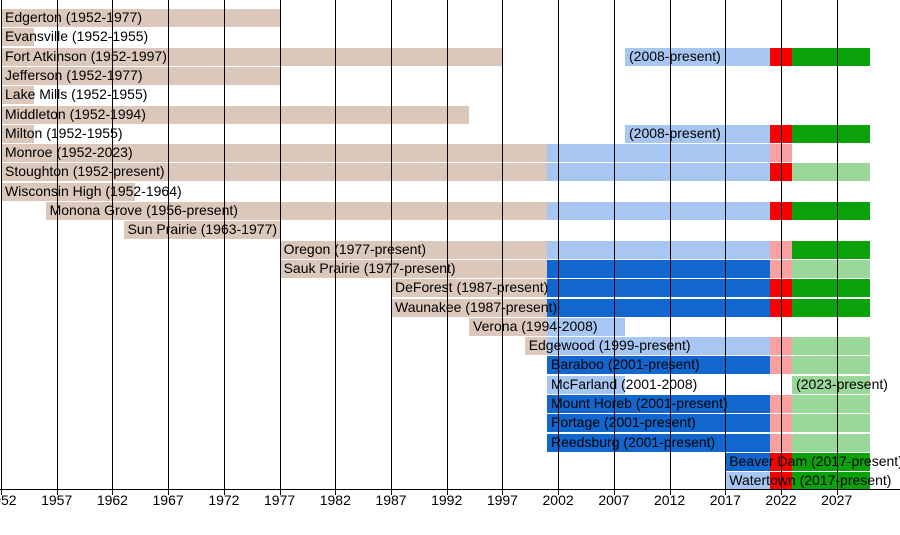  I want to click on gridline-2022, so click(781, 244).